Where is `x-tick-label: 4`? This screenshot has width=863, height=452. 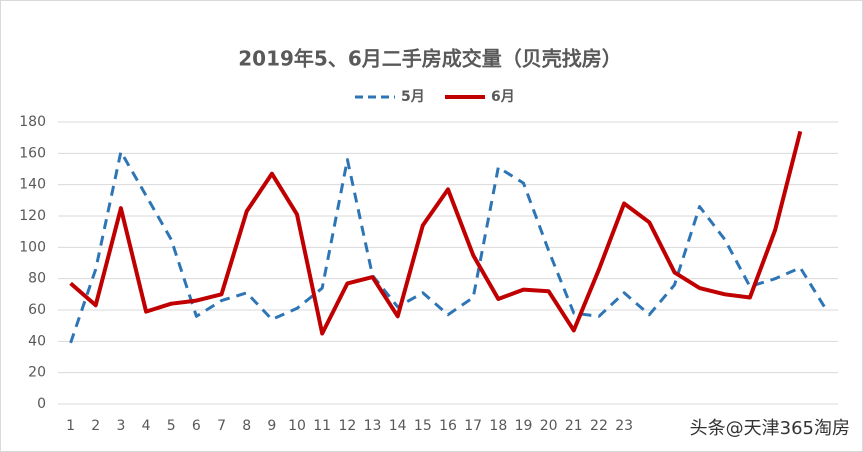 x-tick-label: 4 is located at coordinates (146, 426).